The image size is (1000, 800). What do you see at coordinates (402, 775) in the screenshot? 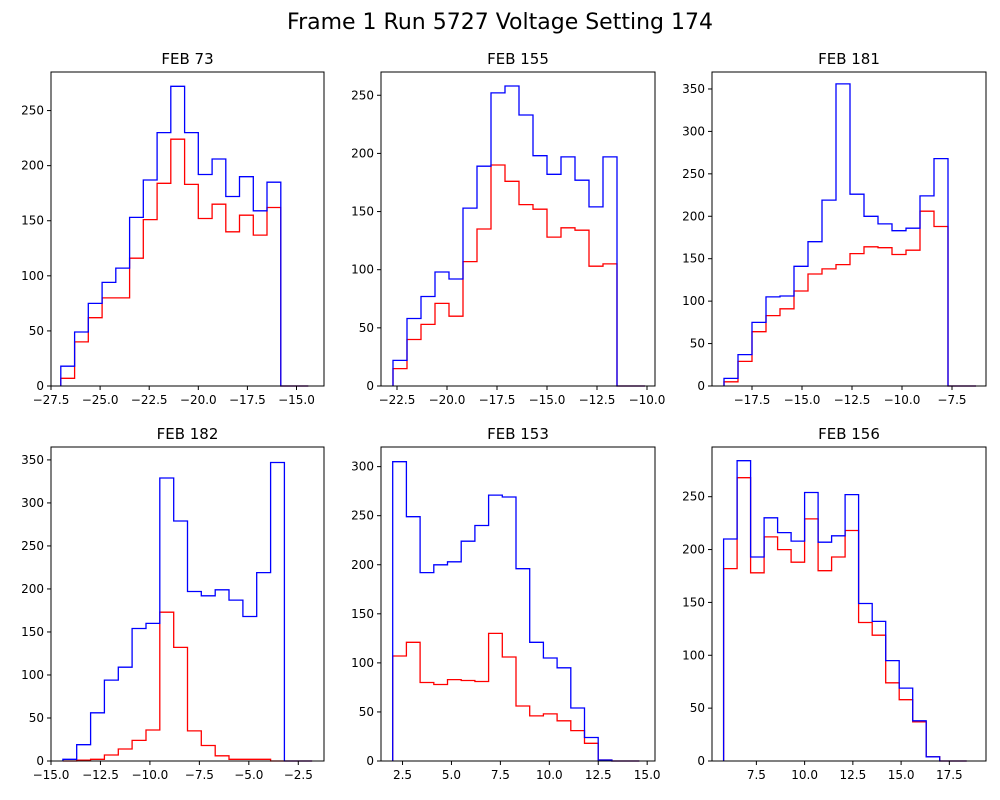
I see `x-tick-label: 2.5` at bounding box center [402, 775].